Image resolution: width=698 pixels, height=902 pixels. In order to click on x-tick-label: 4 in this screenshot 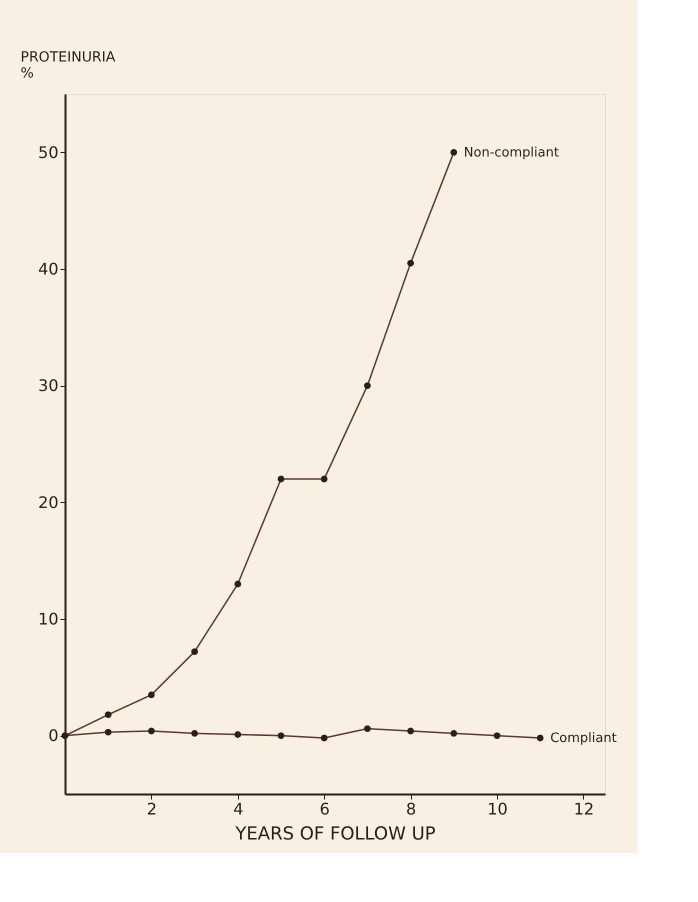, I will do `click(238, 809)`.